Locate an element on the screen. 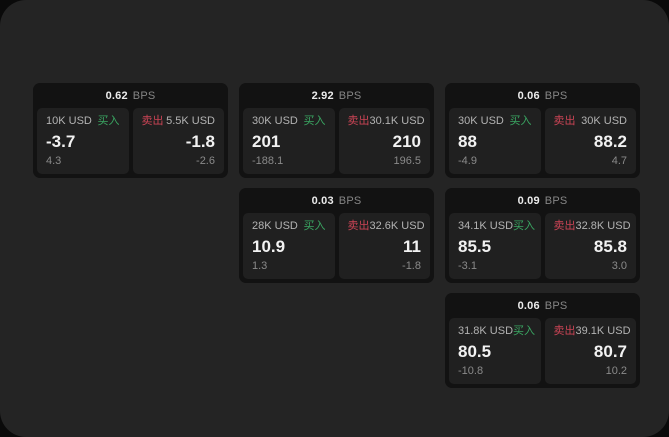 This screenshot has width=669, height=437. buy-amount: 34.1K USD is located at coordinates (486, 226).